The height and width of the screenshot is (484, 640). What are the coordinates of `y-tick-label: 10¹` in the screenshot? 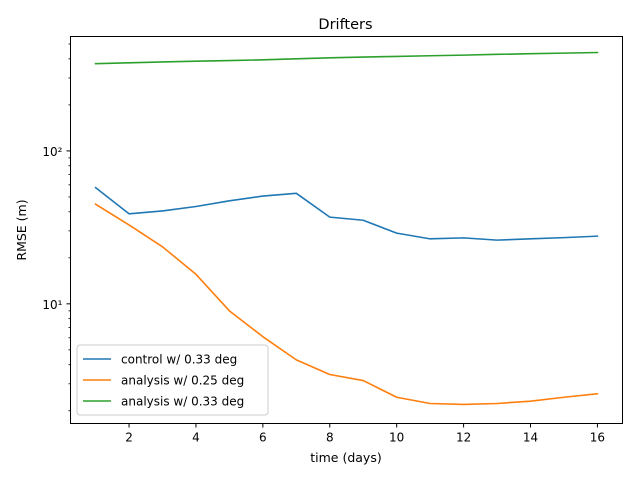 It's located at (52, 305).